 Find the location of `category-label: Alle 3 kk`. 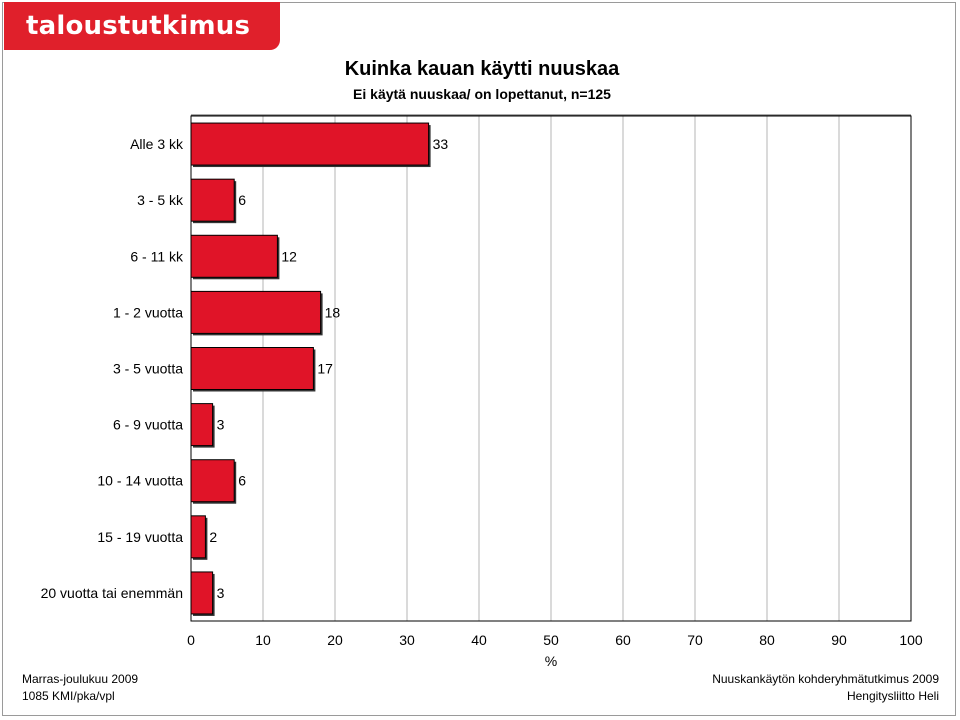

category-label: Alle 3 kk is located at coordinates (157, 144).